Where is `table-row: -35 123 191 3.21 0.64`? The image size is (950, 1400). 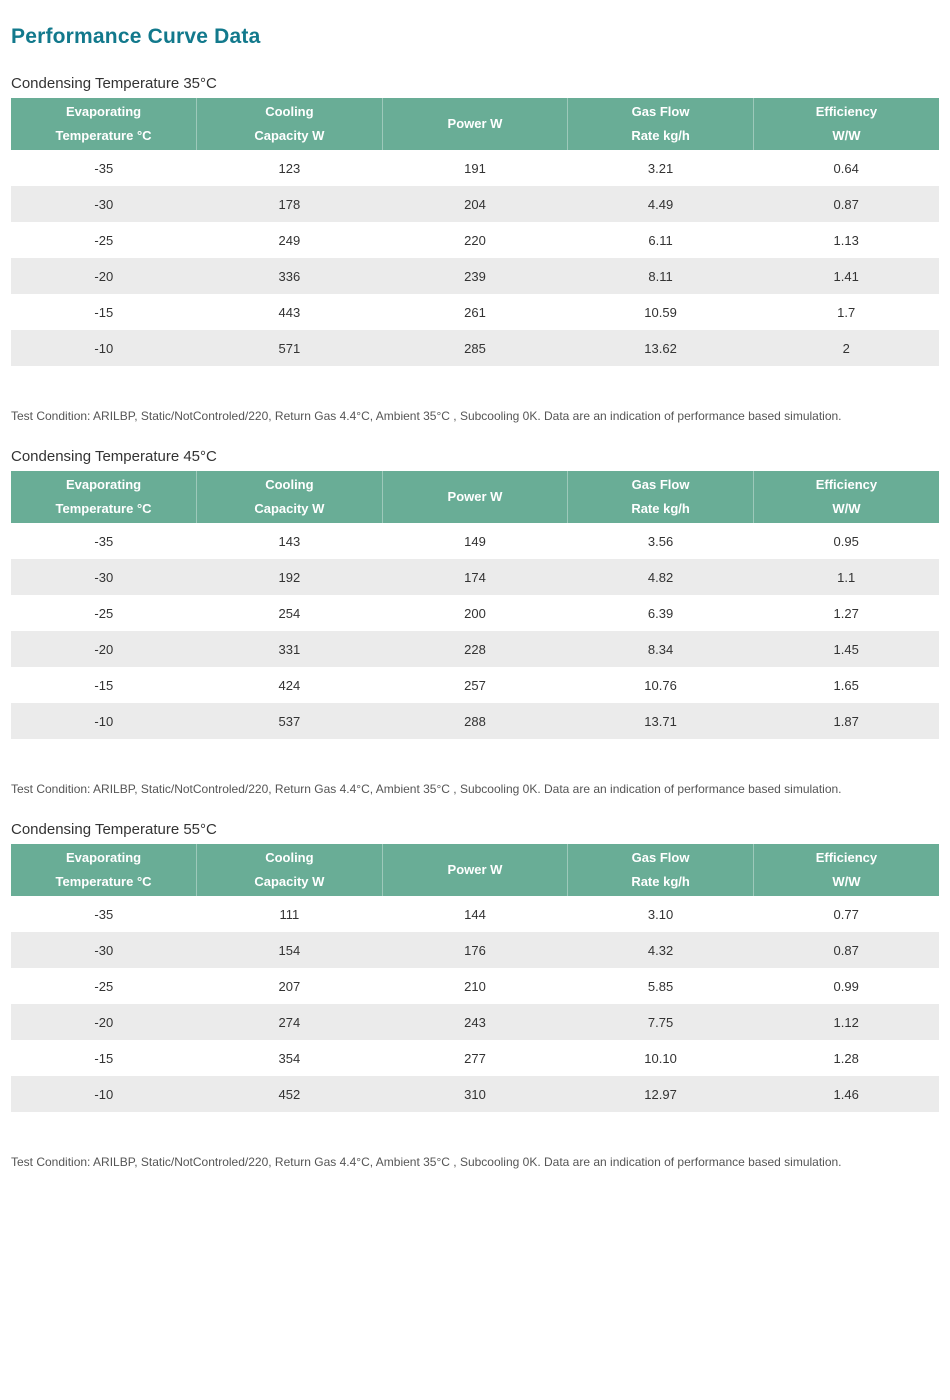
table-row: -35 123 191 3.21 0.64 is located at coordinates (475, 168).